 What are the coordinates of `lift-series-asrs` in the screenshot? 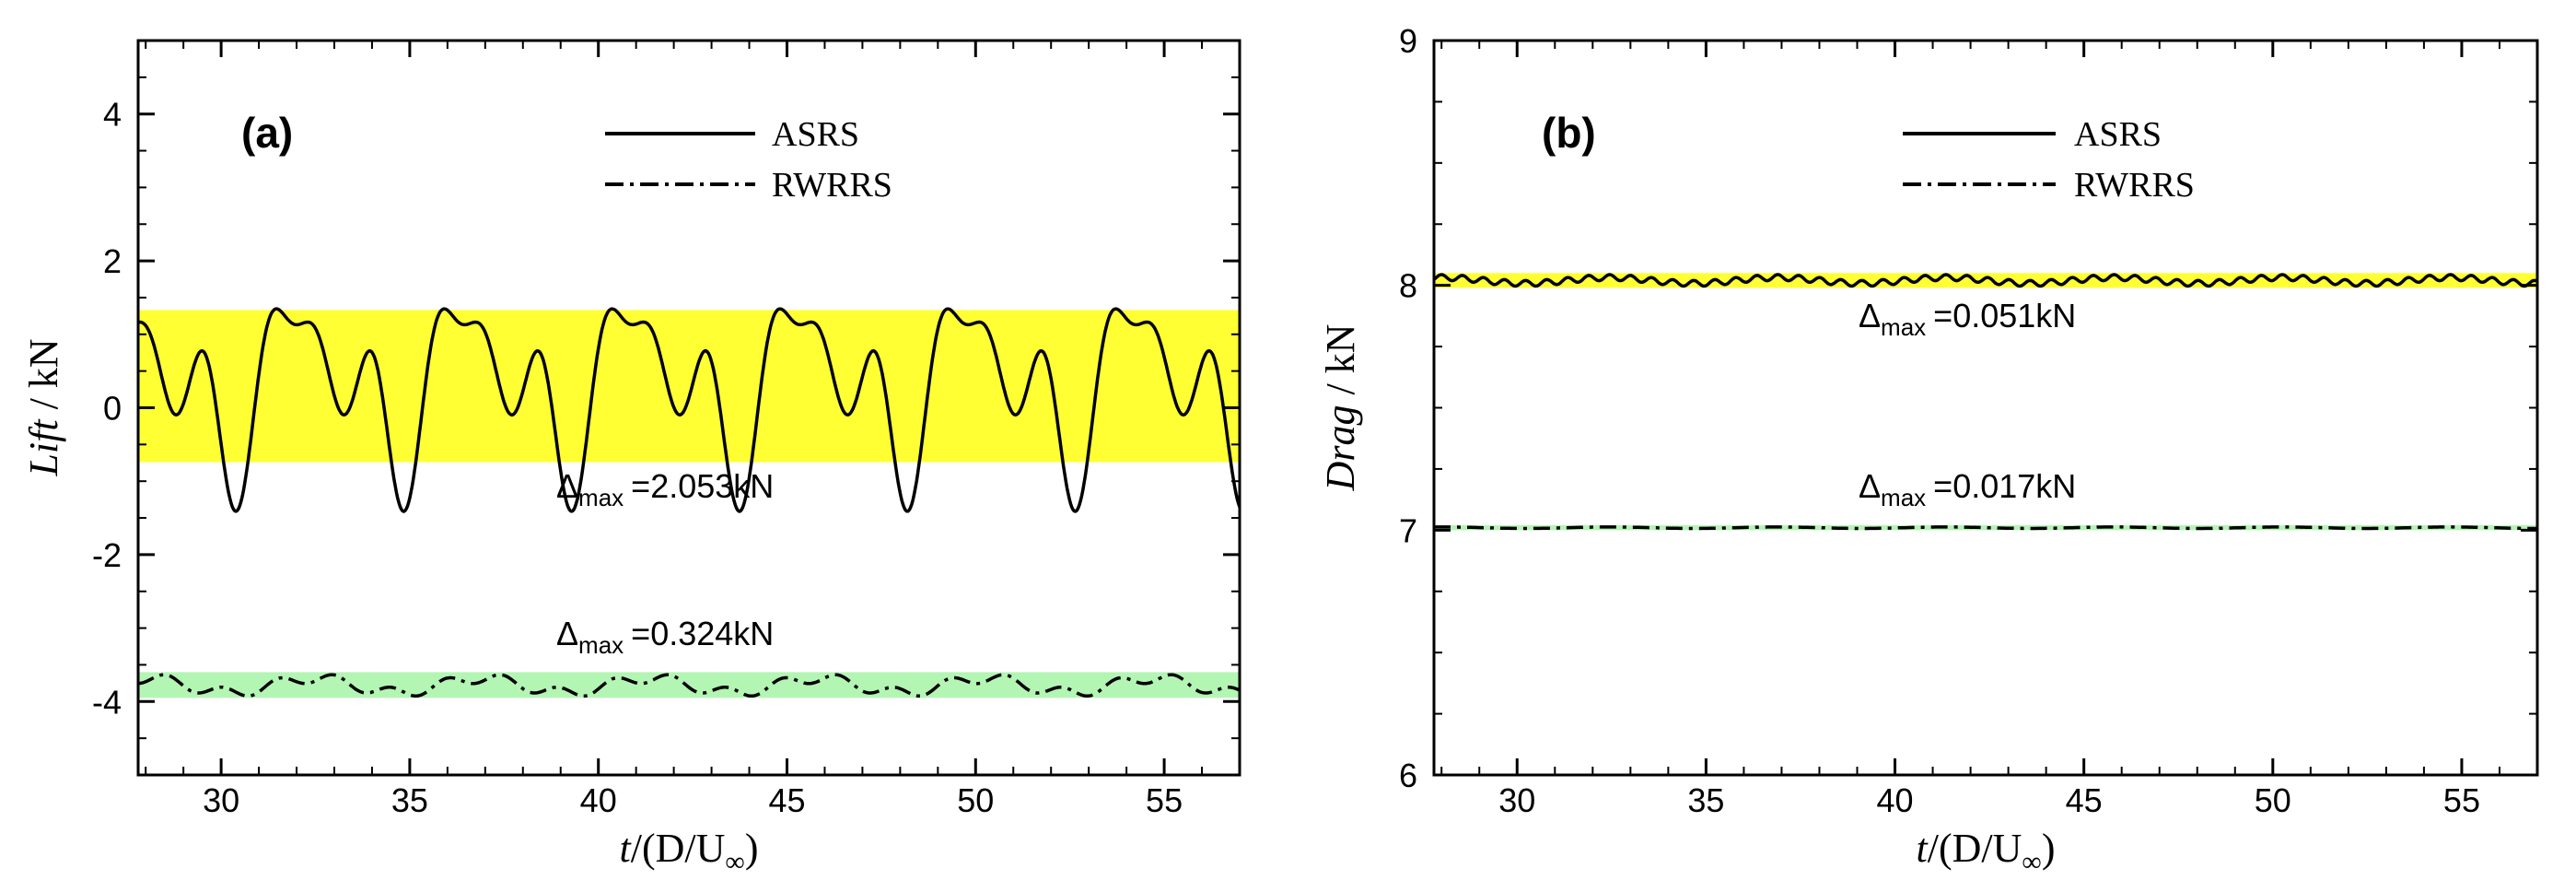 It's located at (689, 410).